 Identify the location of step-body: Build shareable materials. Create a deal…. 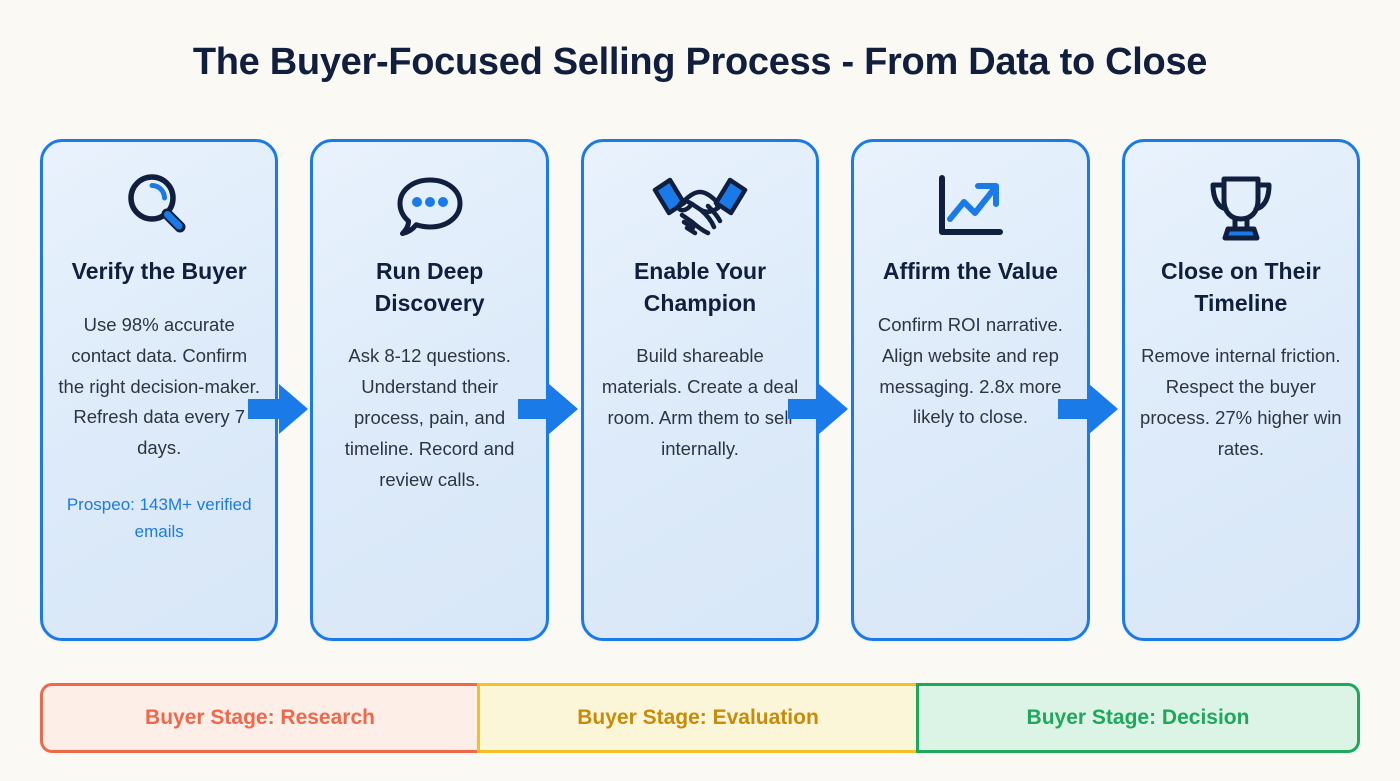
(700, 402).